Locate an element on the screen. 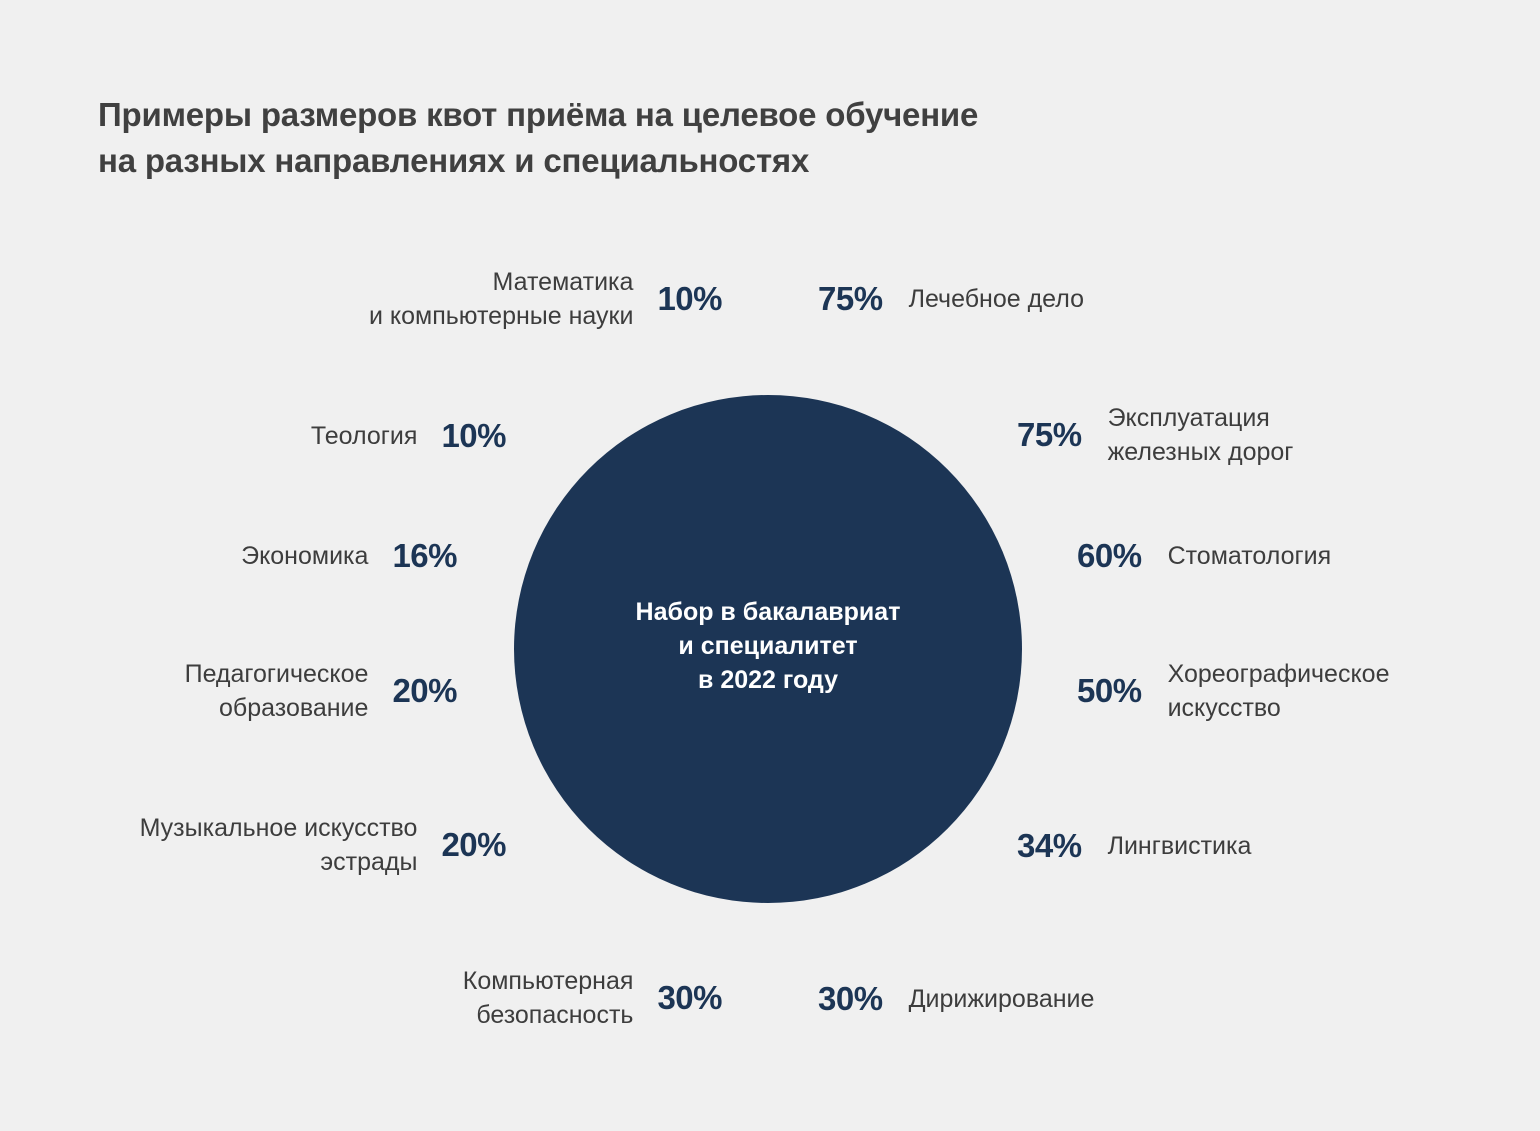  quota-item-choreography: 50% Хореографическое искусство is located at coordinates (1233, 691).